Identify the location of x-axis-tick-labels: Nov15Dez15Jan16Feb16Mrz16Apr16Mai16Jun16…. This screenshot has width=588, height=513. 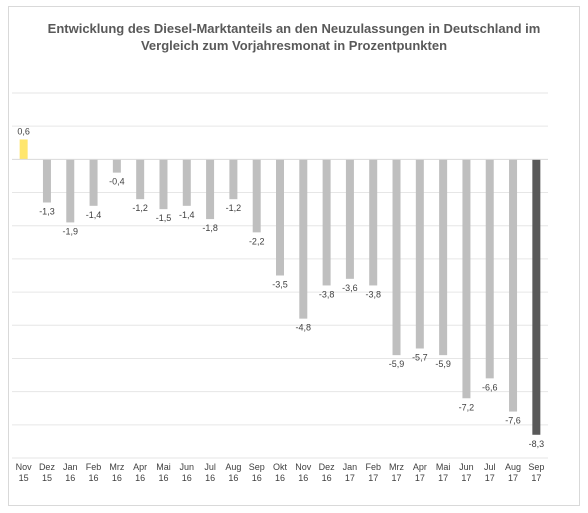
(280, 472).